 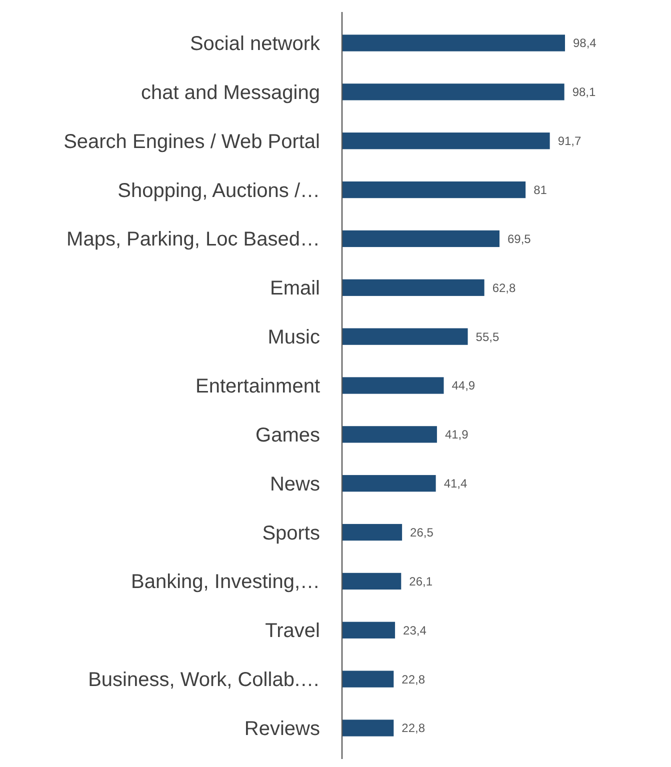 What do you see at coordinates (282, 729) in the screenshot?
I see `y-tick-label: Reviews` at bounding box center [282, 729].